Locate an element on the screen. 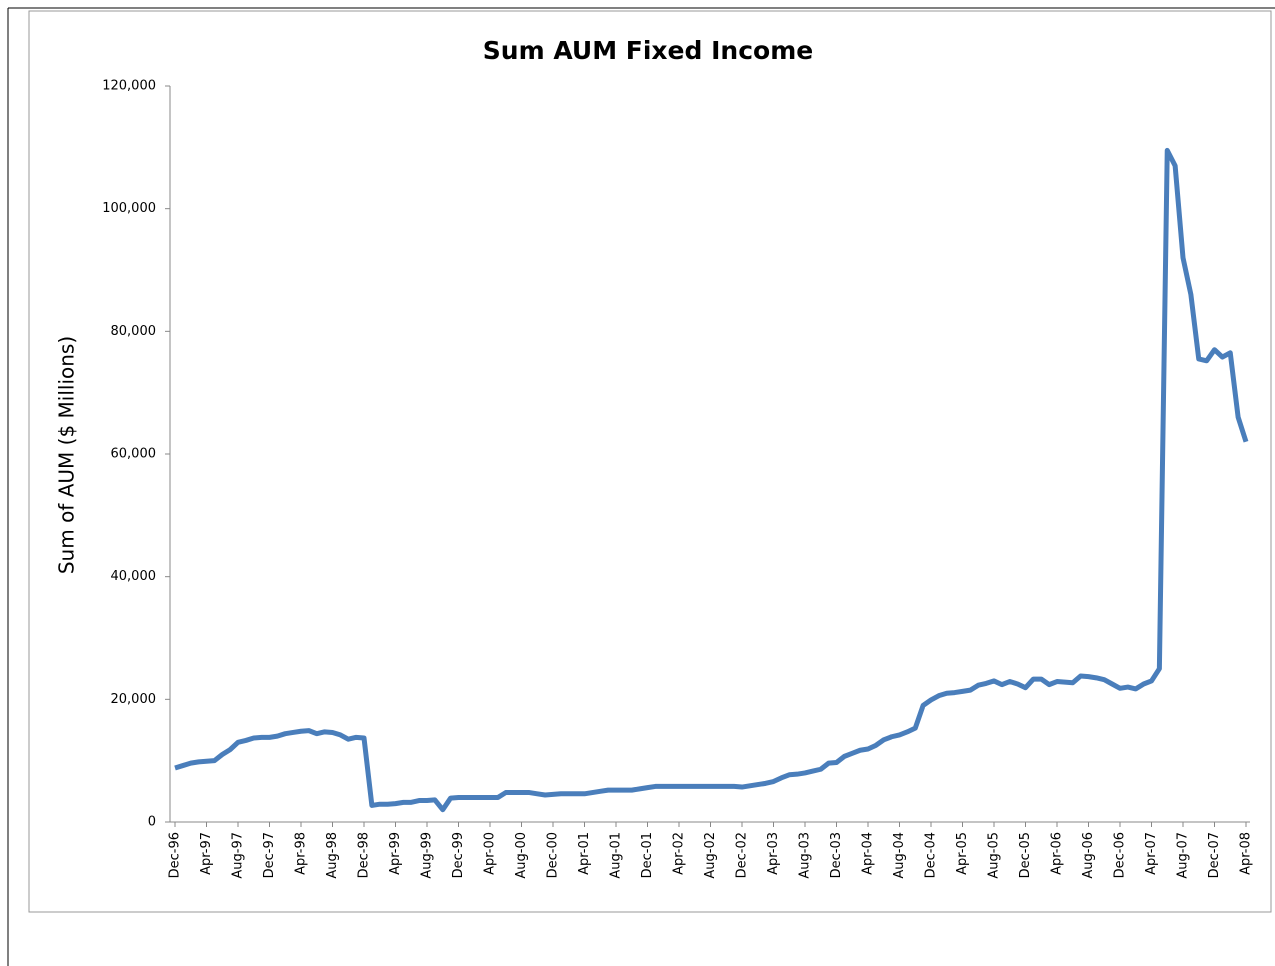  x-tick-label: Aug-02 is located at coordinates (710, 855).